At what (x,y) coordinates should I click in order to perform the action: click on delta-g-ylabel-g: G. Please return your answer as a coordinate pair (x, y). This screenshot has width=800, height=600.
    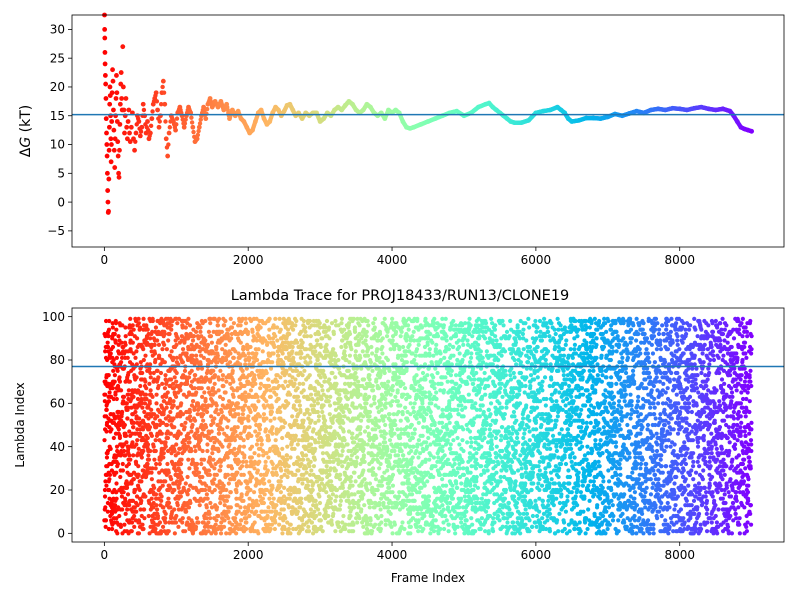
    Looking at the image, I should click on (26, 142).